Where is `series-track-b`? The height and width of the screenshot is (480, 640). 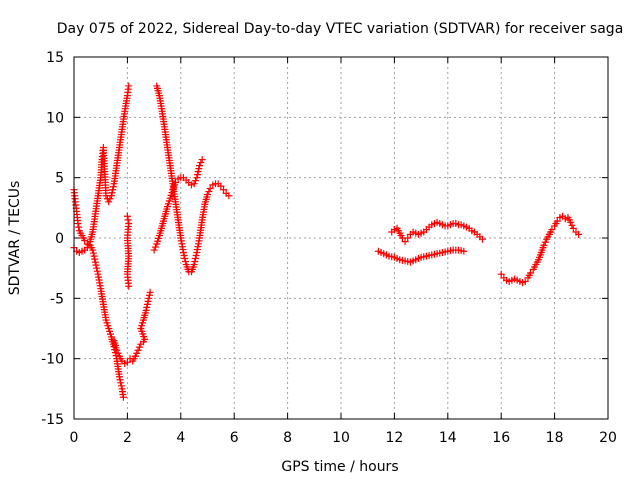
series-track-b is located at coordinates (101, 169).